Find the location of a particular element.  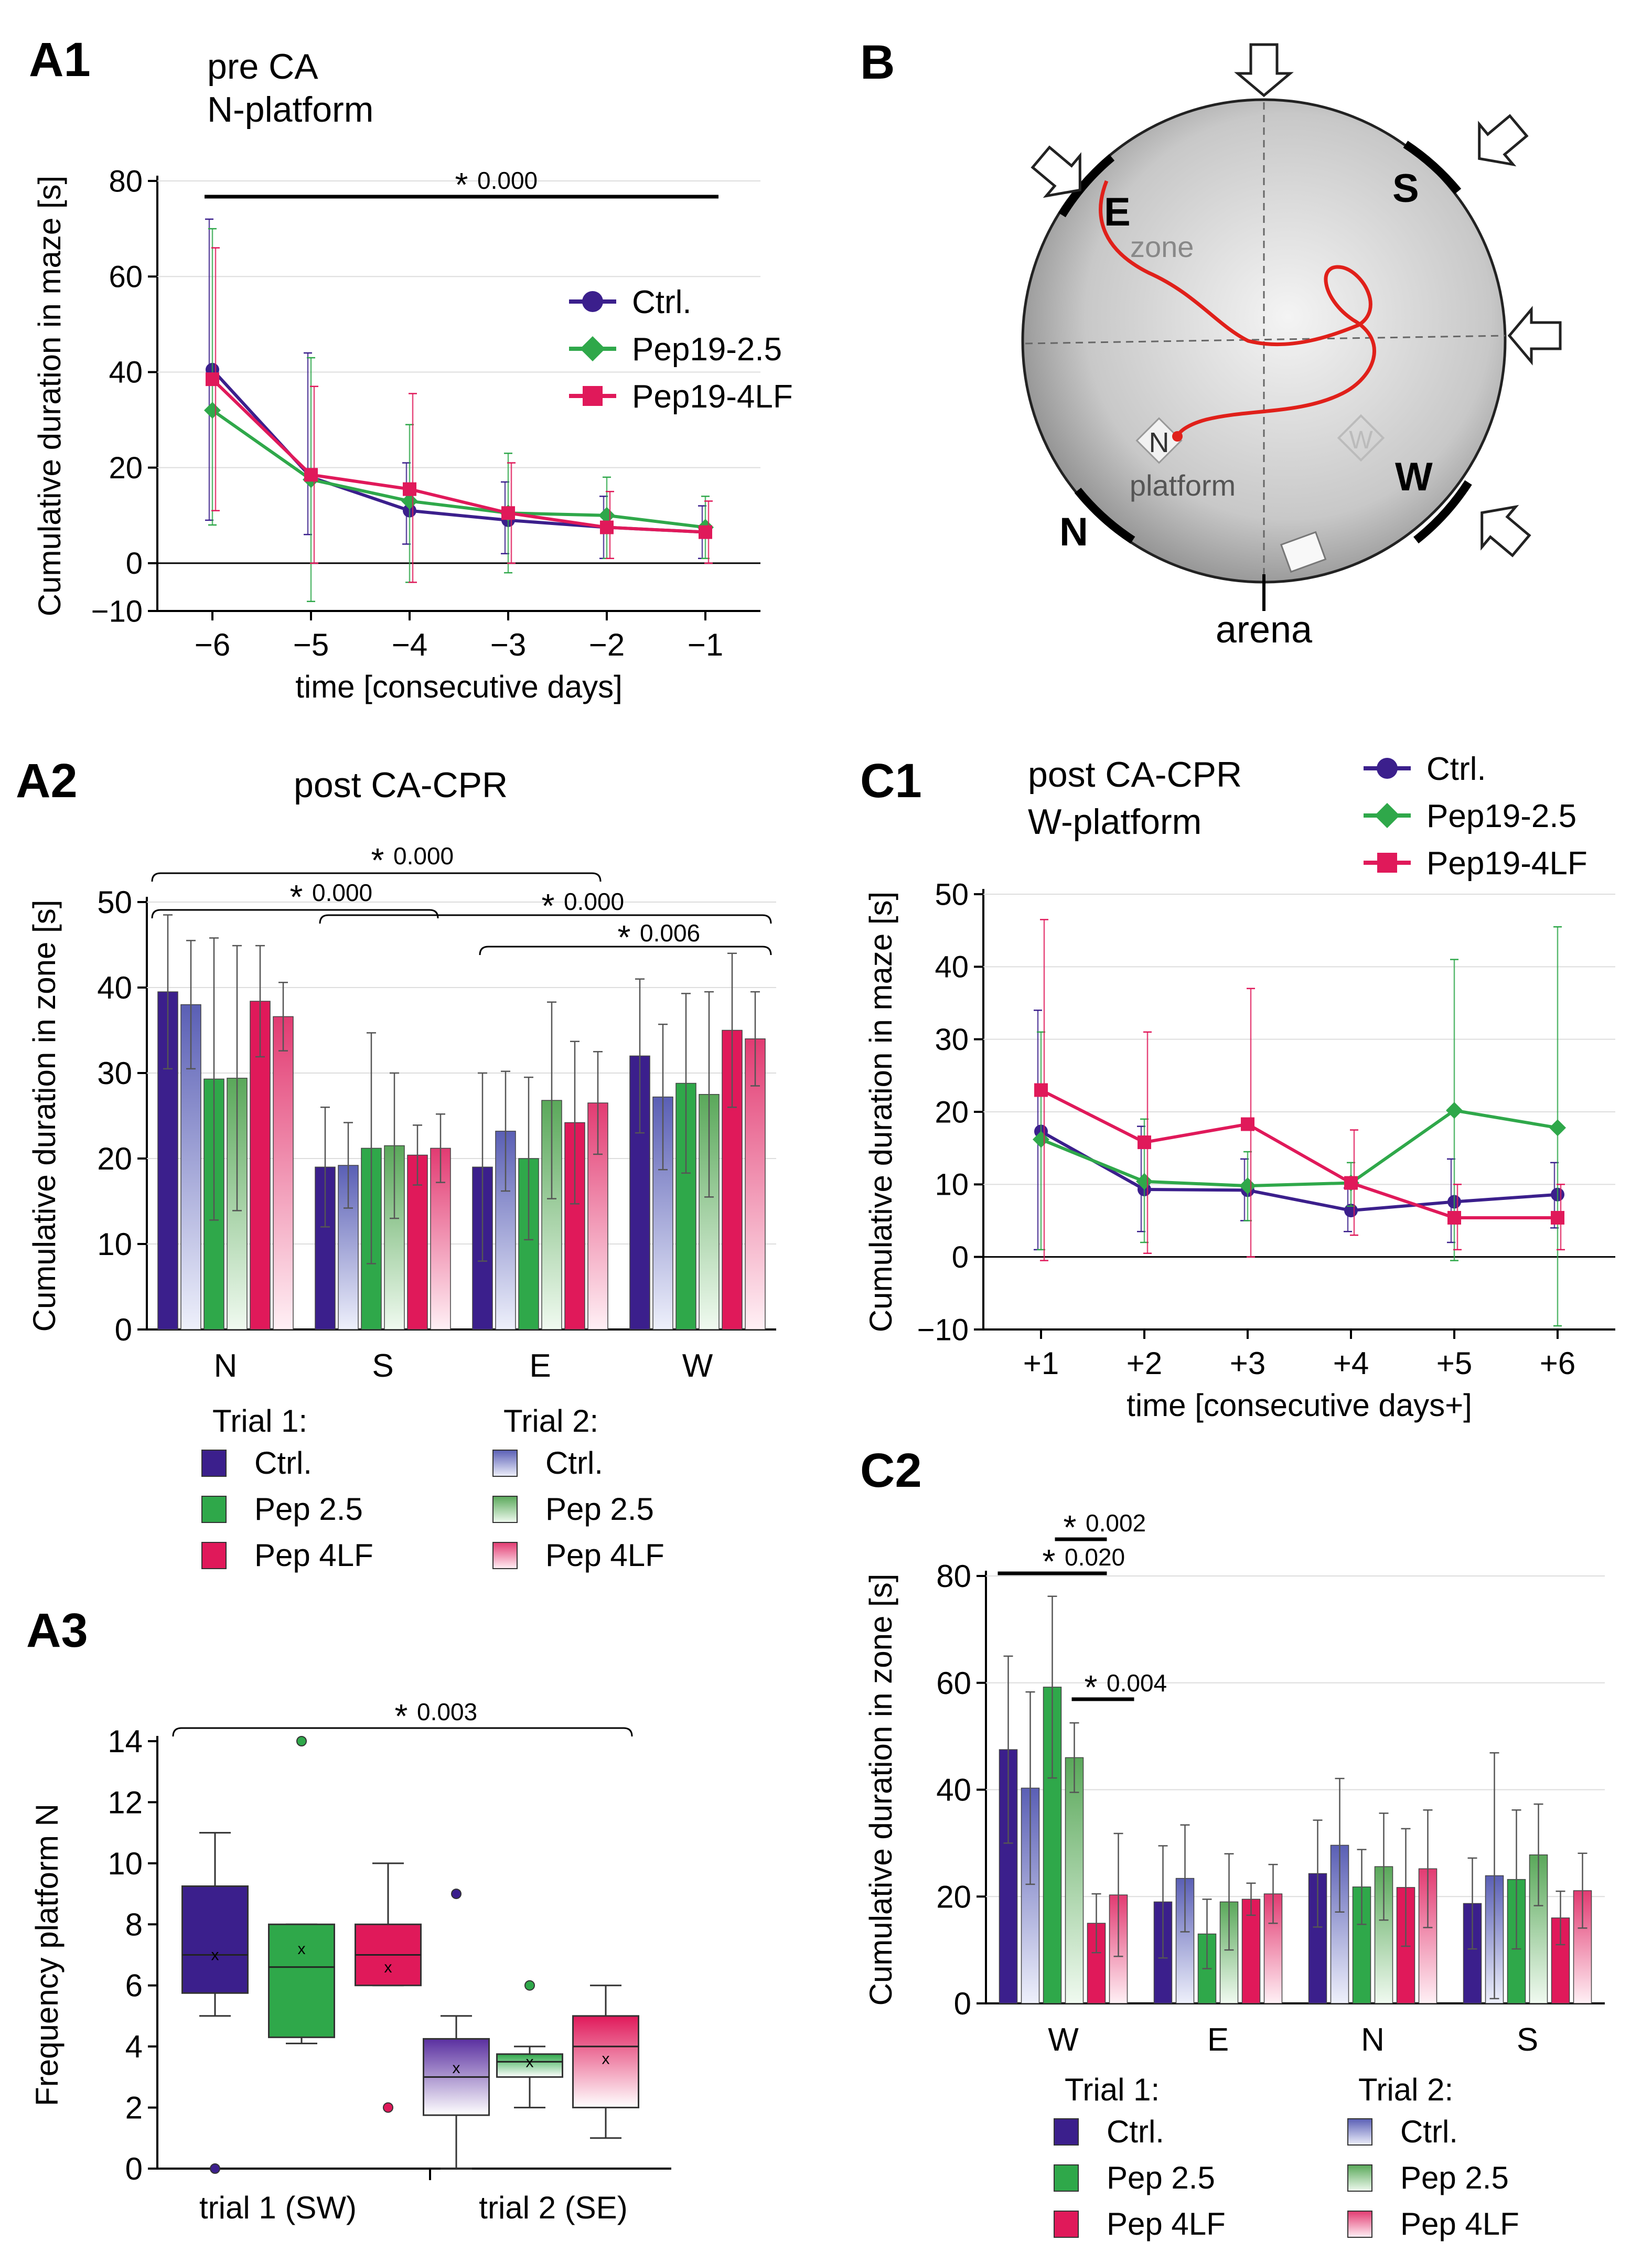

swim-path is located at coordinates (1237, 308).